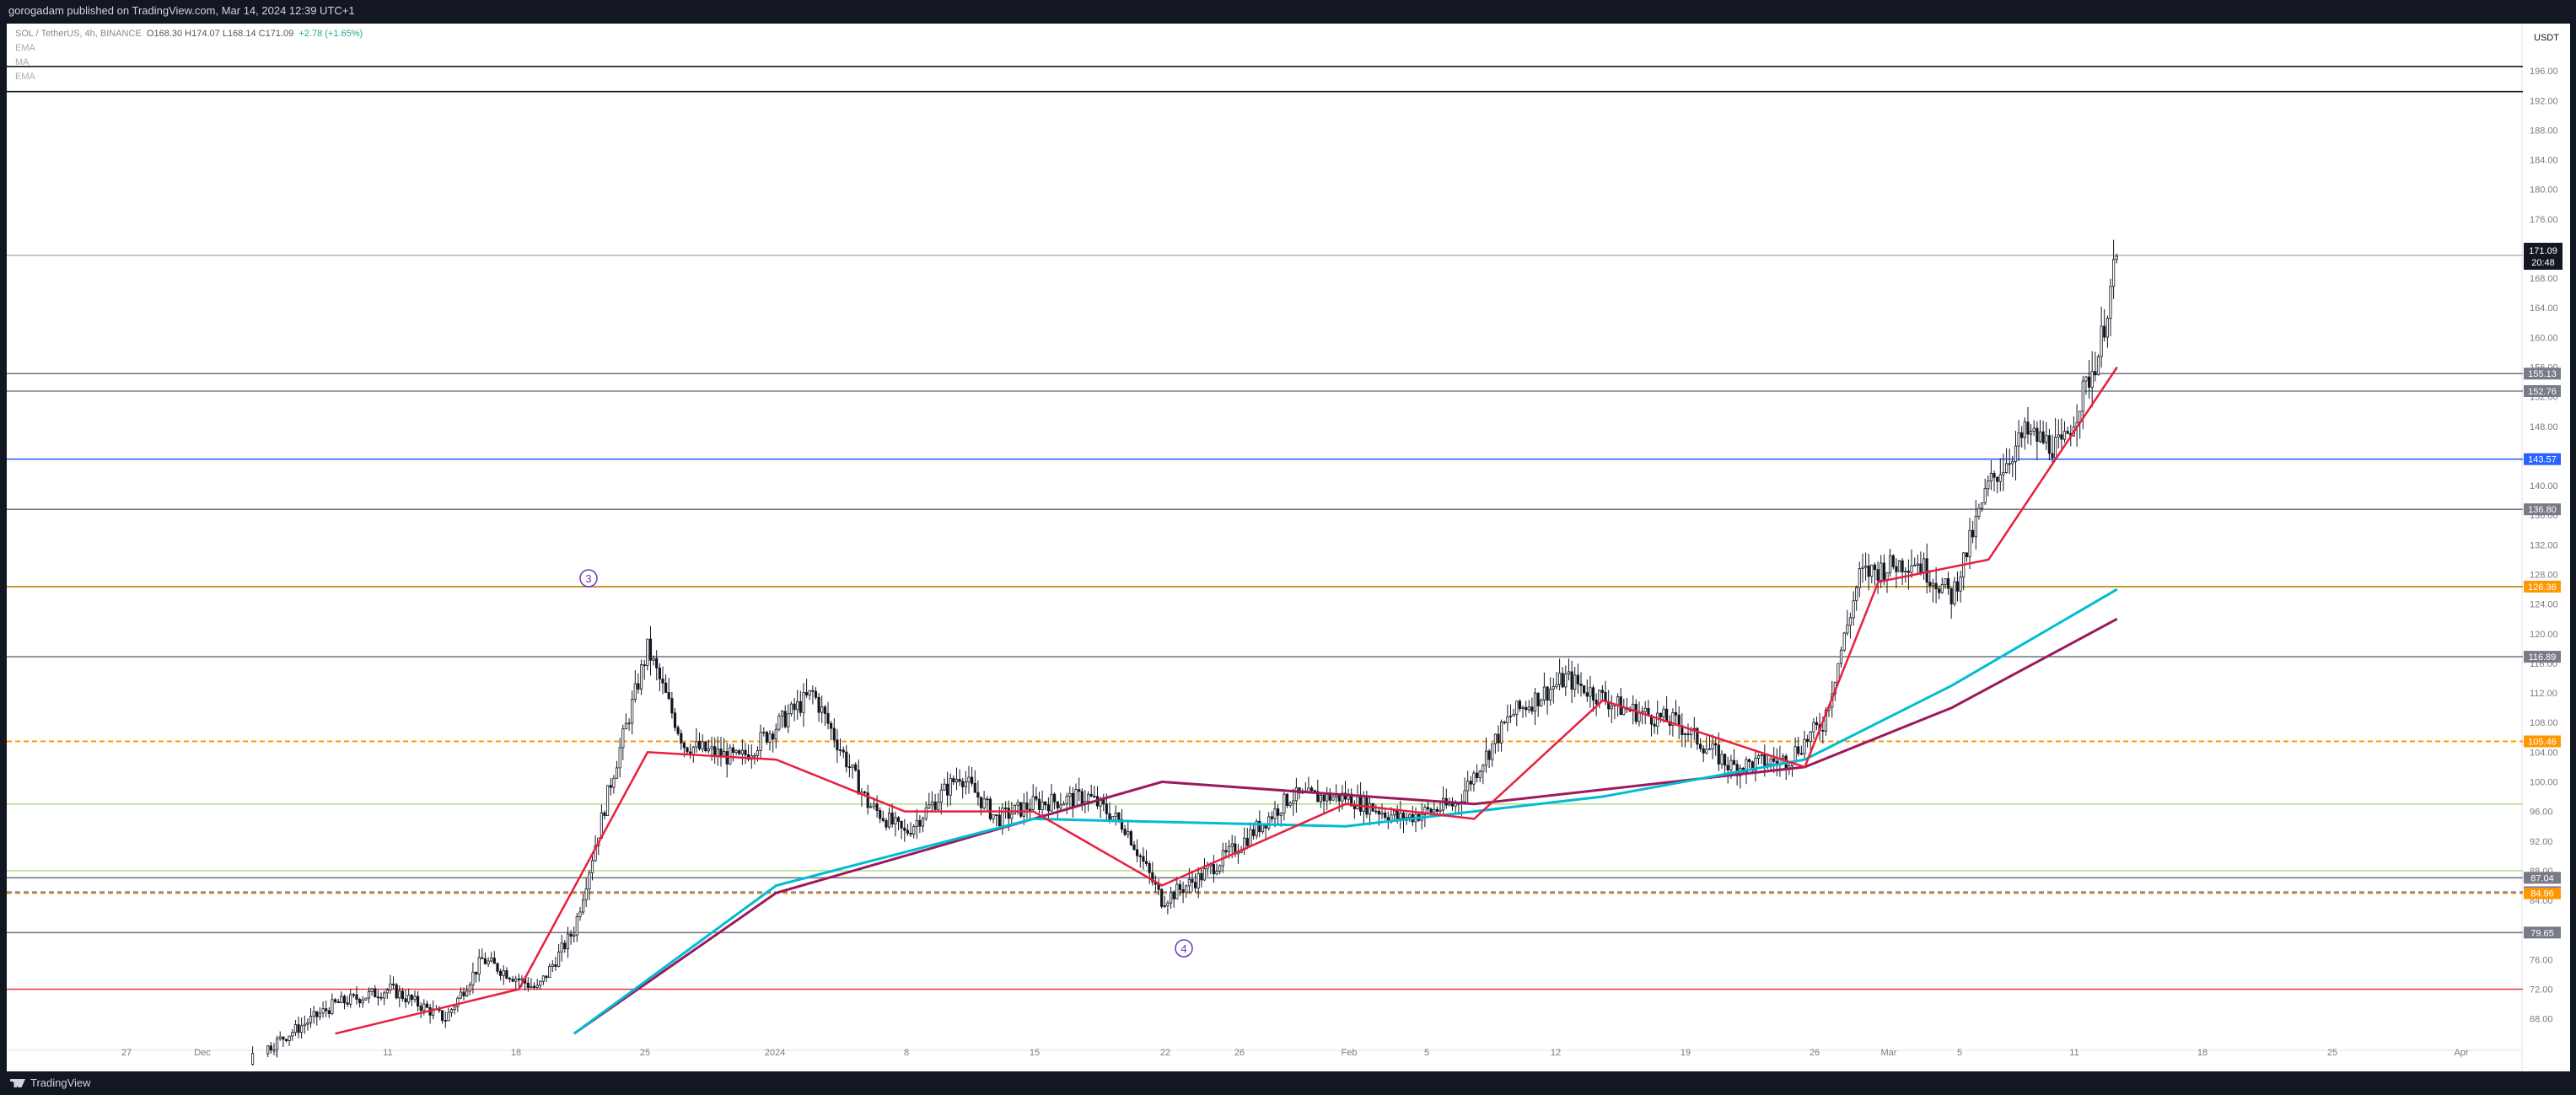 The image size is (2576, 1095). Describe the element at coordinates (17, 1083) in the screenshot. I see `tradingview-logo-icon` at that location.